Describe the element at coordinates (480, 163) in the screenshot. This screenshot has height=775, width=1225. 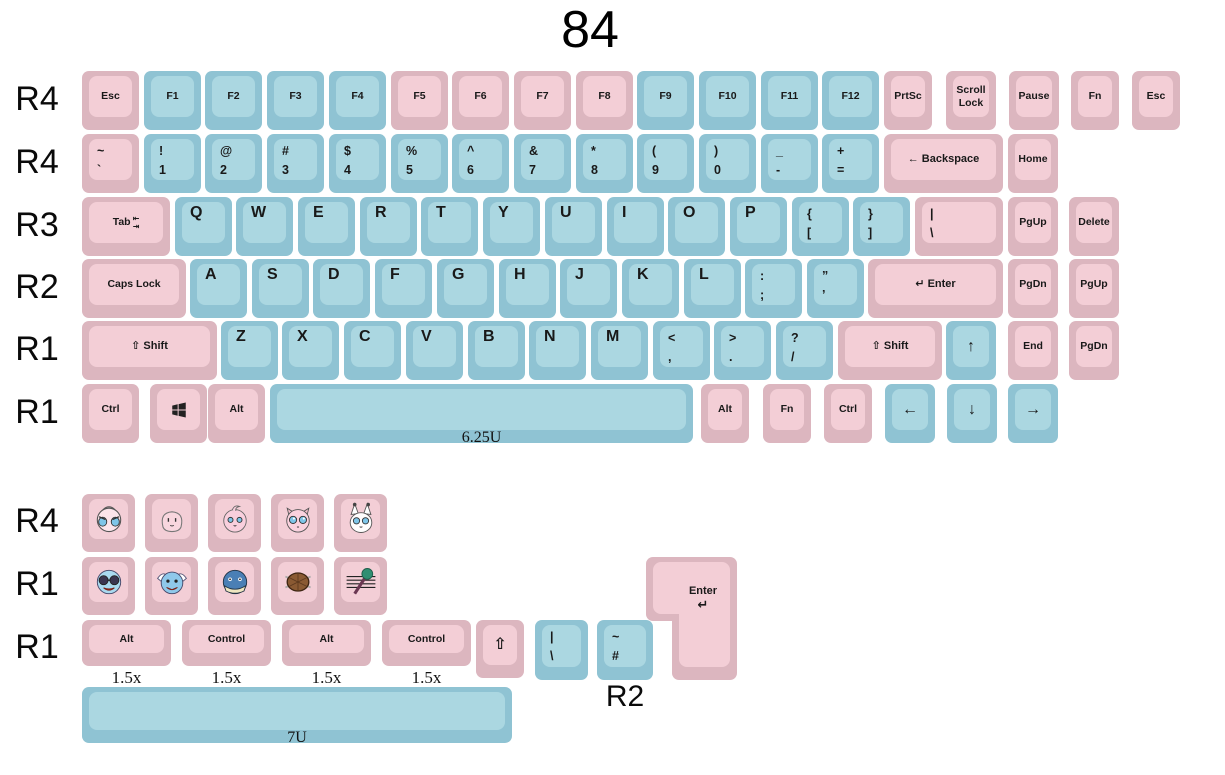
I see `key-6: ^ 6` at that location.